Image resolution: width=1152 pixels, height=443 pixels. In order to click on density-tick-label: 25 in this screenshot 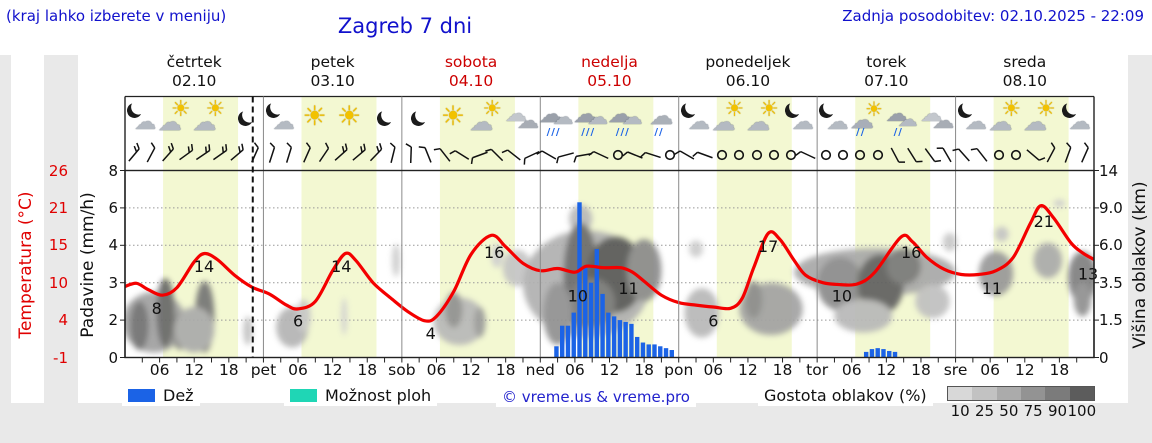, I will do `click(984, 411)`.